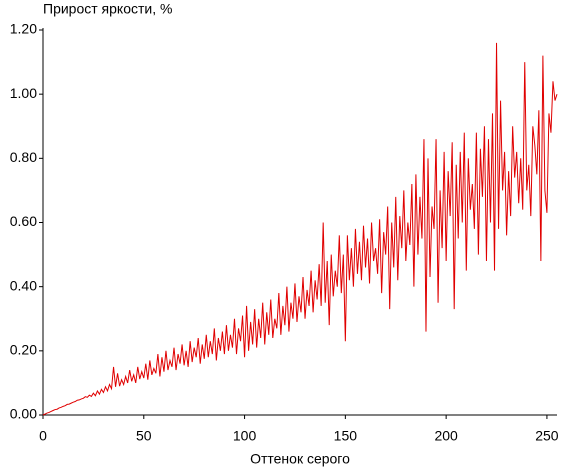  What do you see at coordinates (23, 414) in the screenshot?
I see `y-tick-label: 0.00` at bounding box center [23, 414].